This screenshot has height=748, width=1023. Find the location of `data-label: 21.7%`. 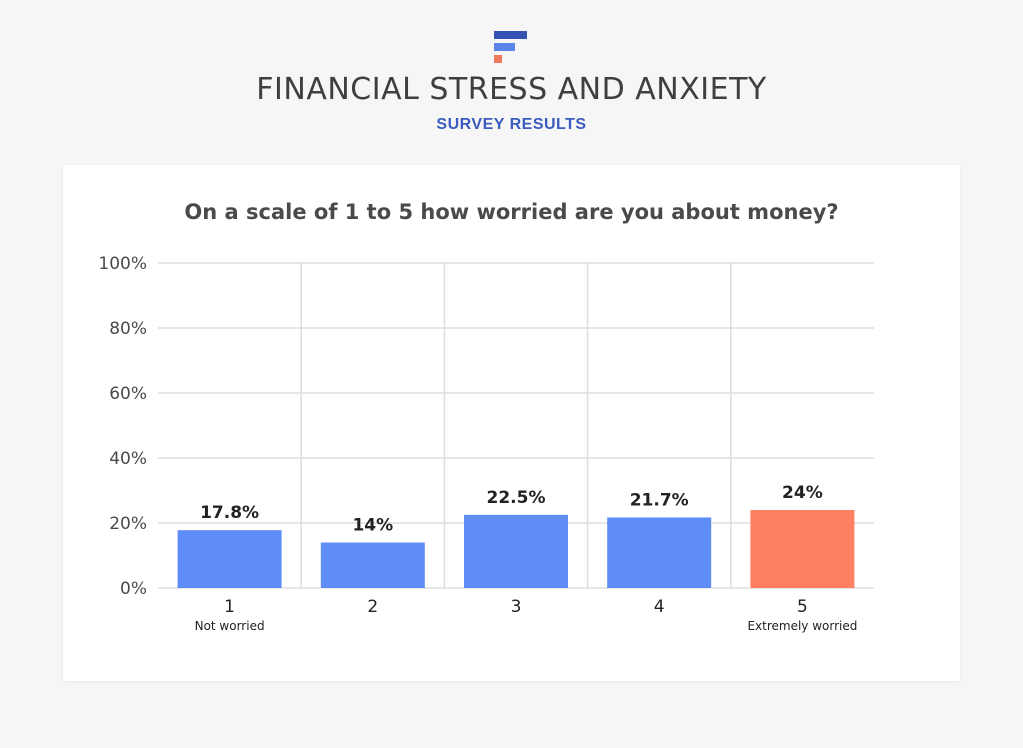

data-label: 21.7% is located at coordinates (659, 500).